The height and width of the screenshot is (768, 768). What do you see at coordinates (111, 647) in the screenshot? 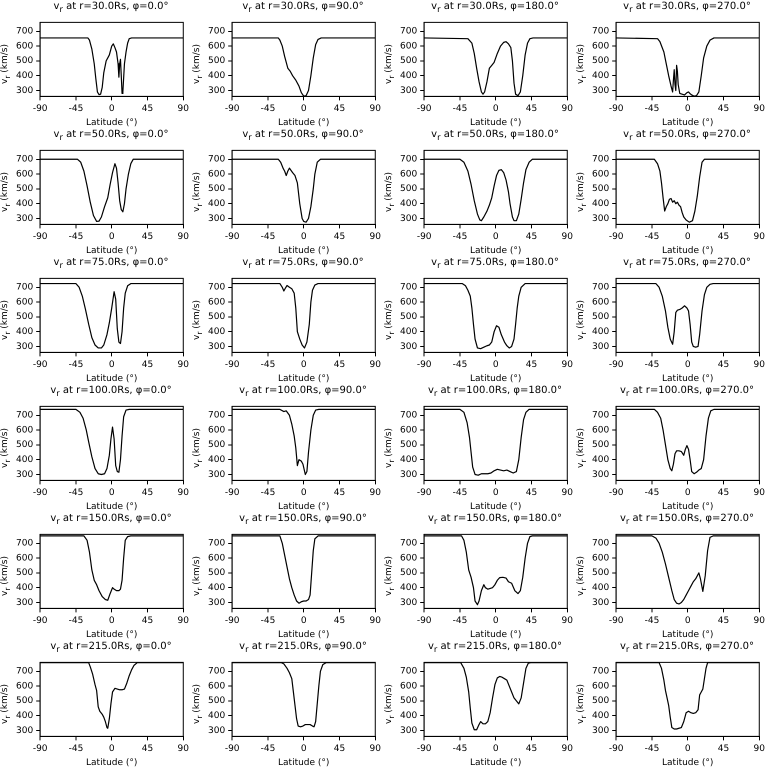
I see `chart-title: v$_{r}$ at r=215.0Rs, φ=0.0°` at bounding box center [111, 647].